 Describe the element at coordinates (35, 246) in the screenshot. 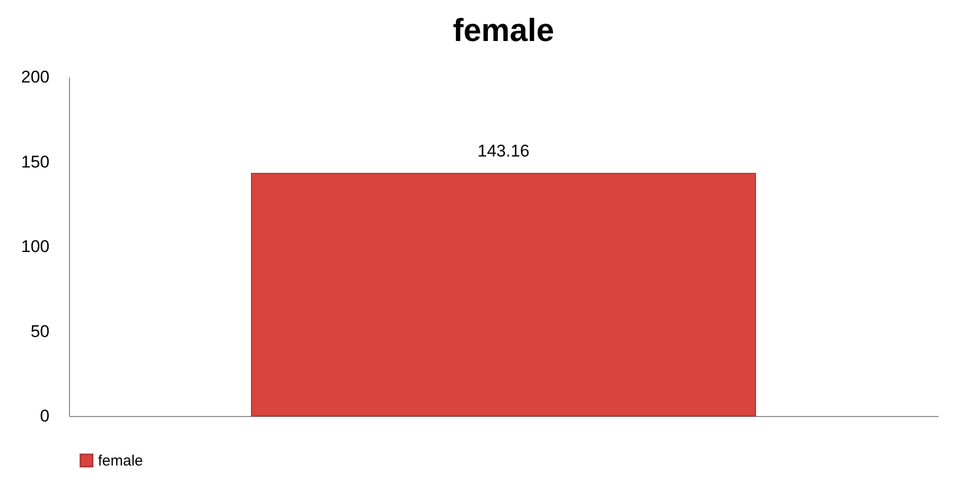

I see `y-tick-label: 100` at that location.